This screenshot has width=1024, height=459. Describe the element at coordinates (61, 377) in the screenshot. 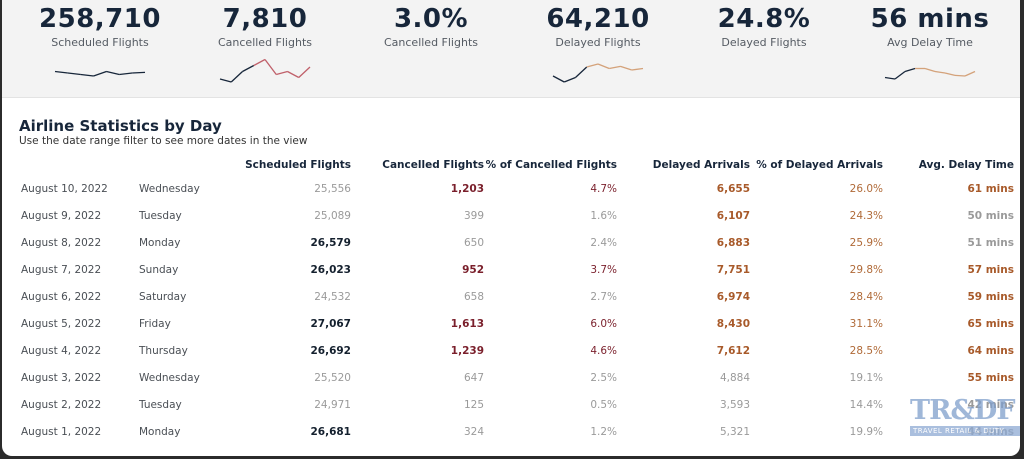

I see `date-cell: August 3, 2022` at that location.